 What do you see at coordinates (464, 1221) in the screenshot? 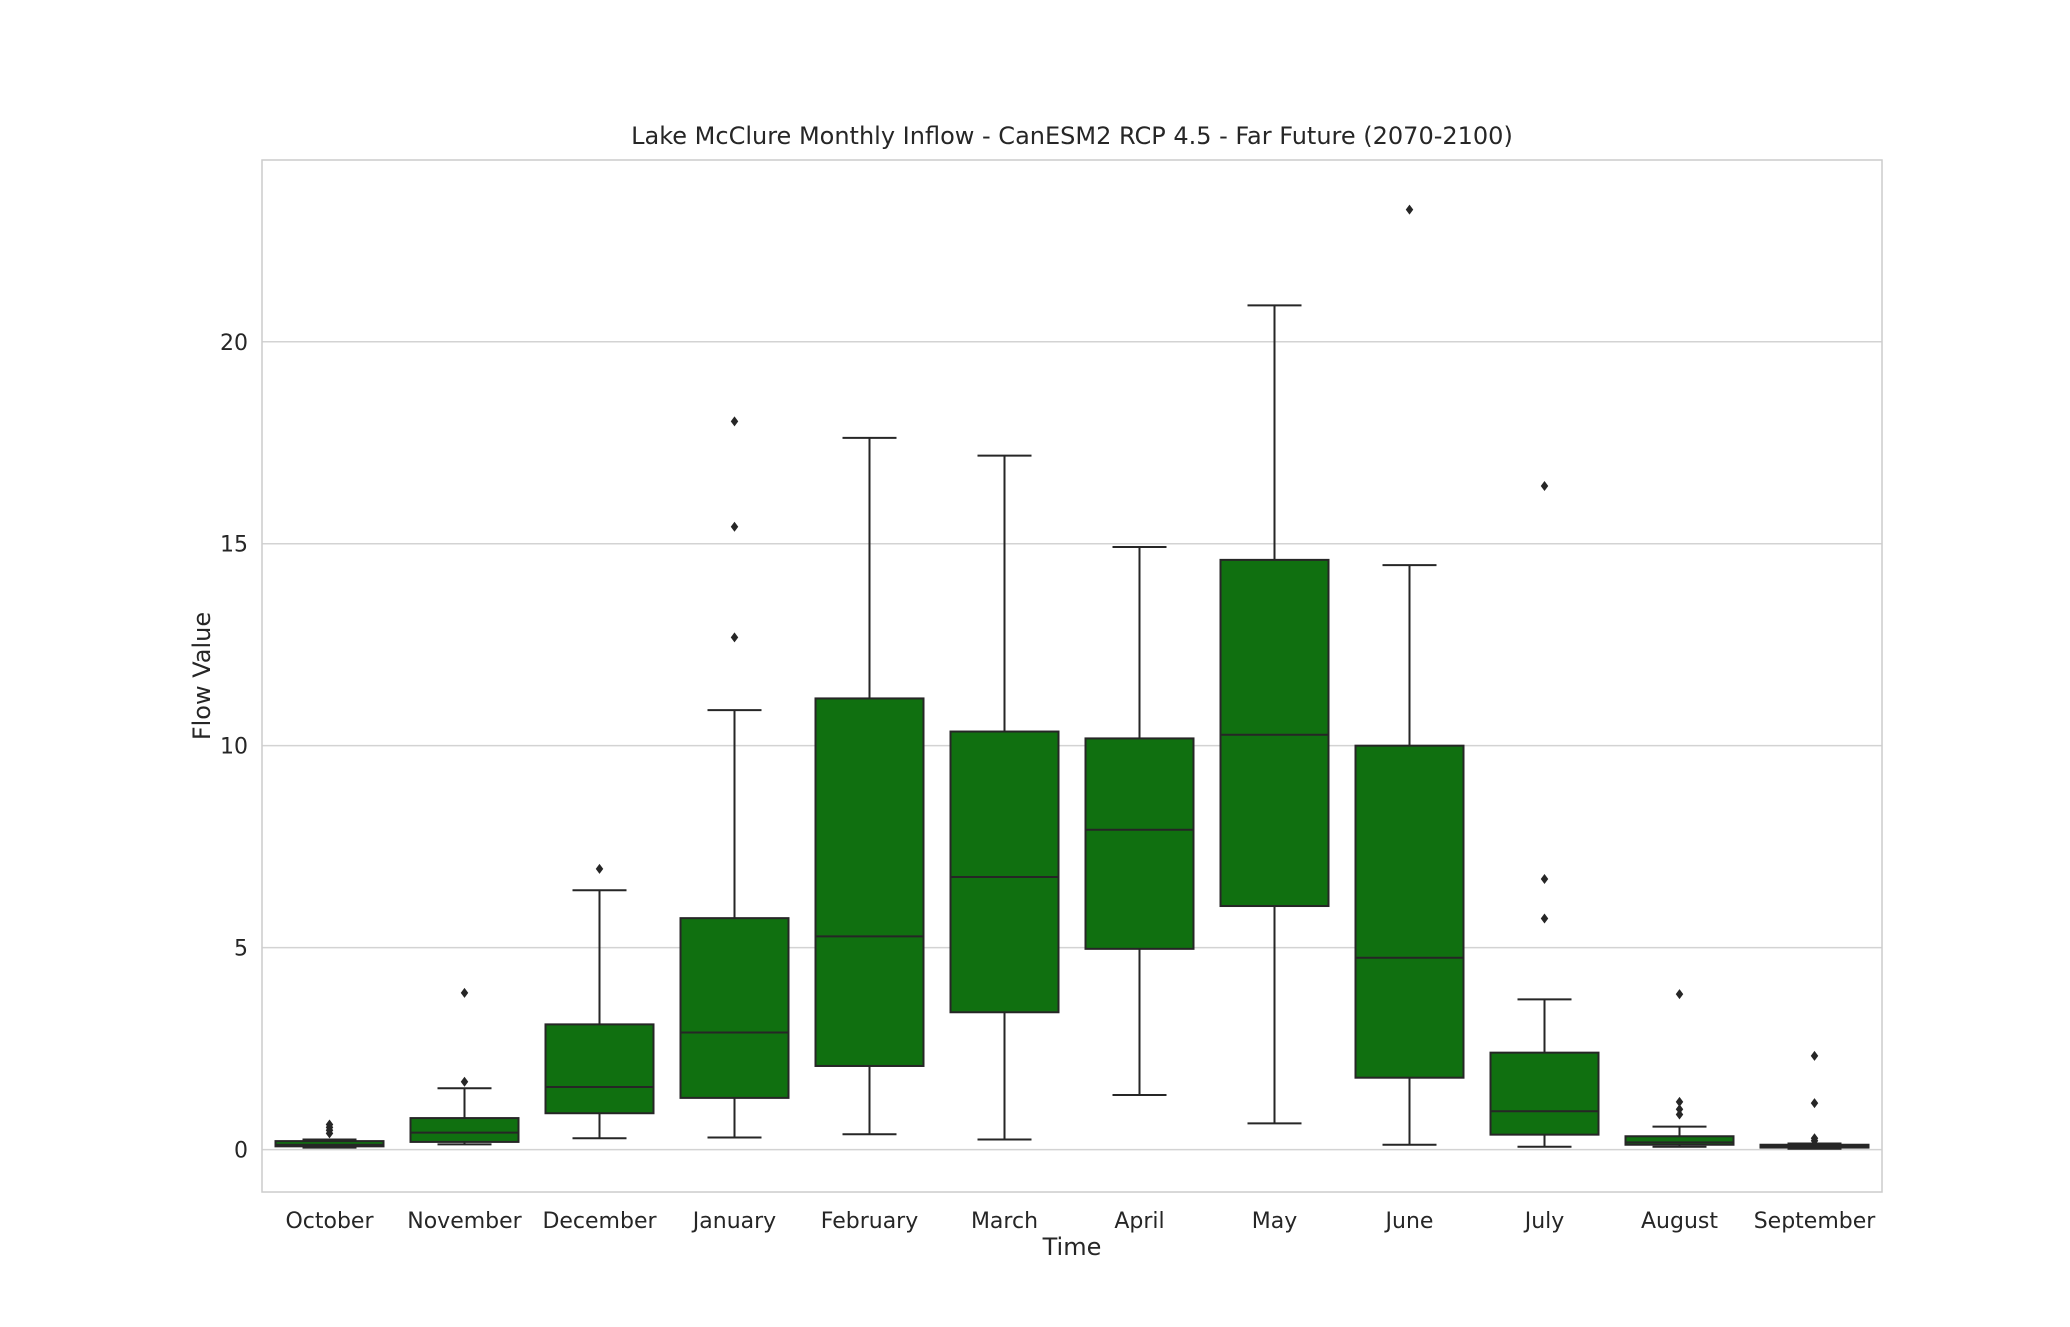
I see `x-tick-label: November` at bounding box center [464, 1221].